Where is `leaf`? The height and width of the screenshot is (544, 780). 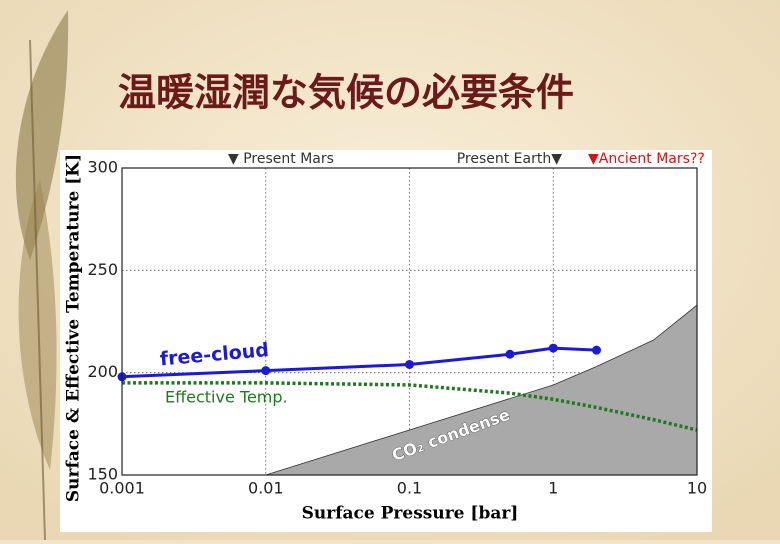
leaf is located at coordinates (42, 135).